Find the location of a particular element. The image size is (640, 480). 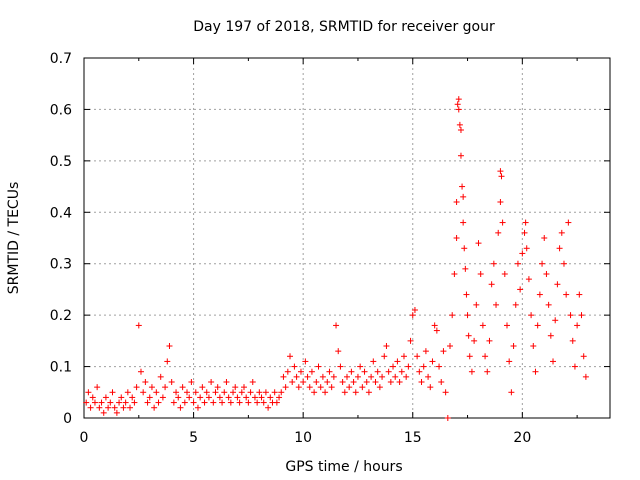

x-tick-label: 5 is located at coordinates (193, 438).